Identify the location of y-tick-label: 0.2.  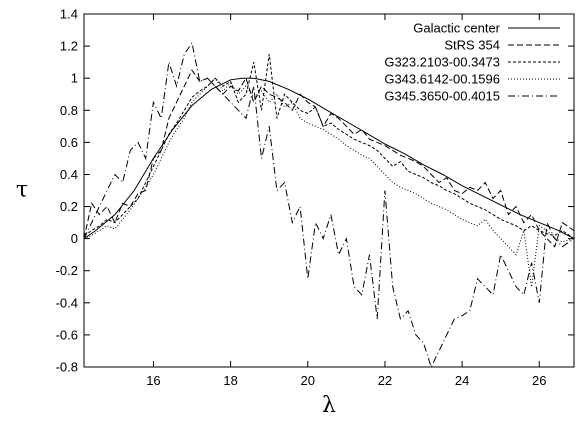
(69, 206).